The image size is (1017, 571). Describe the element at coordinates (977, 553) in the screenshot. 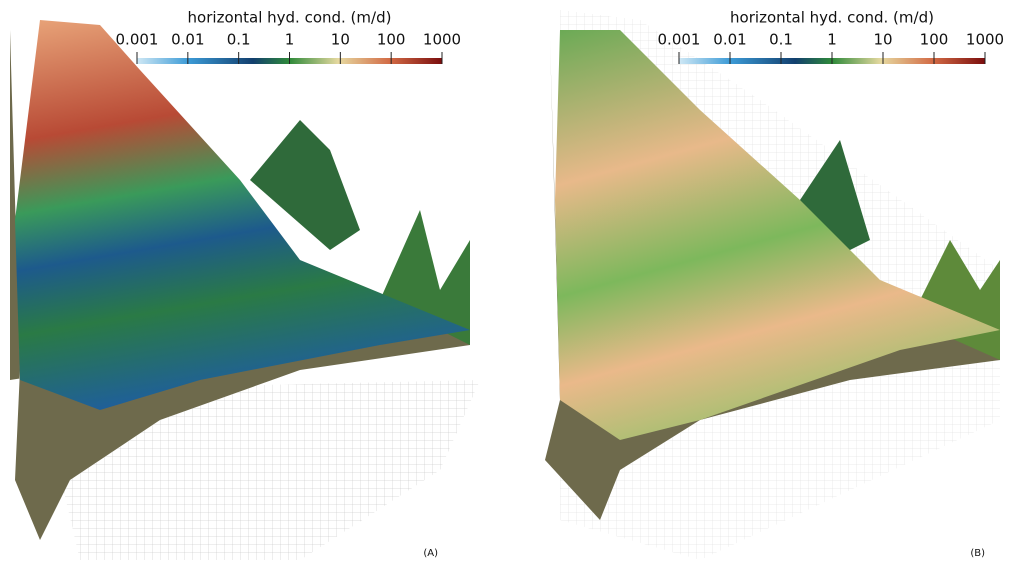

I see `panel-label: (B)` at that location.